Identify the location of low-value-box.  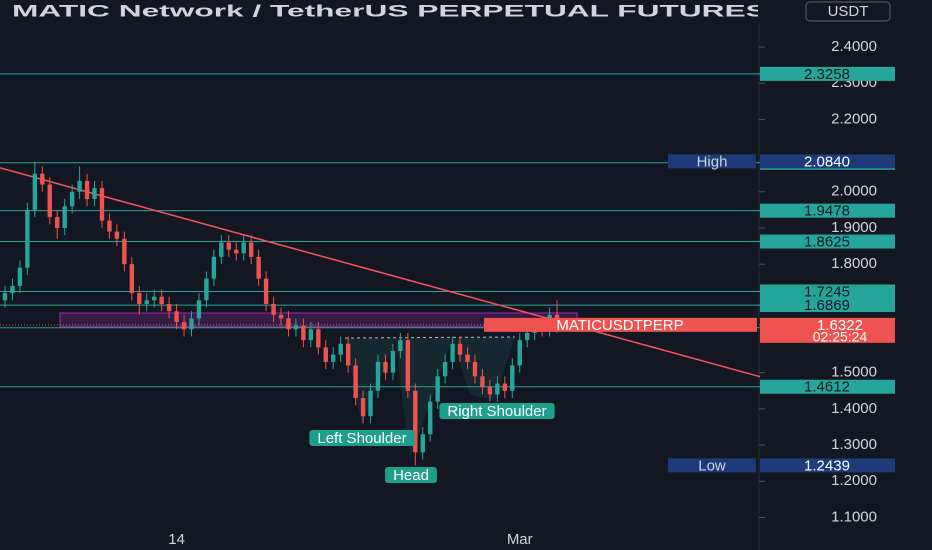
(827, 465).